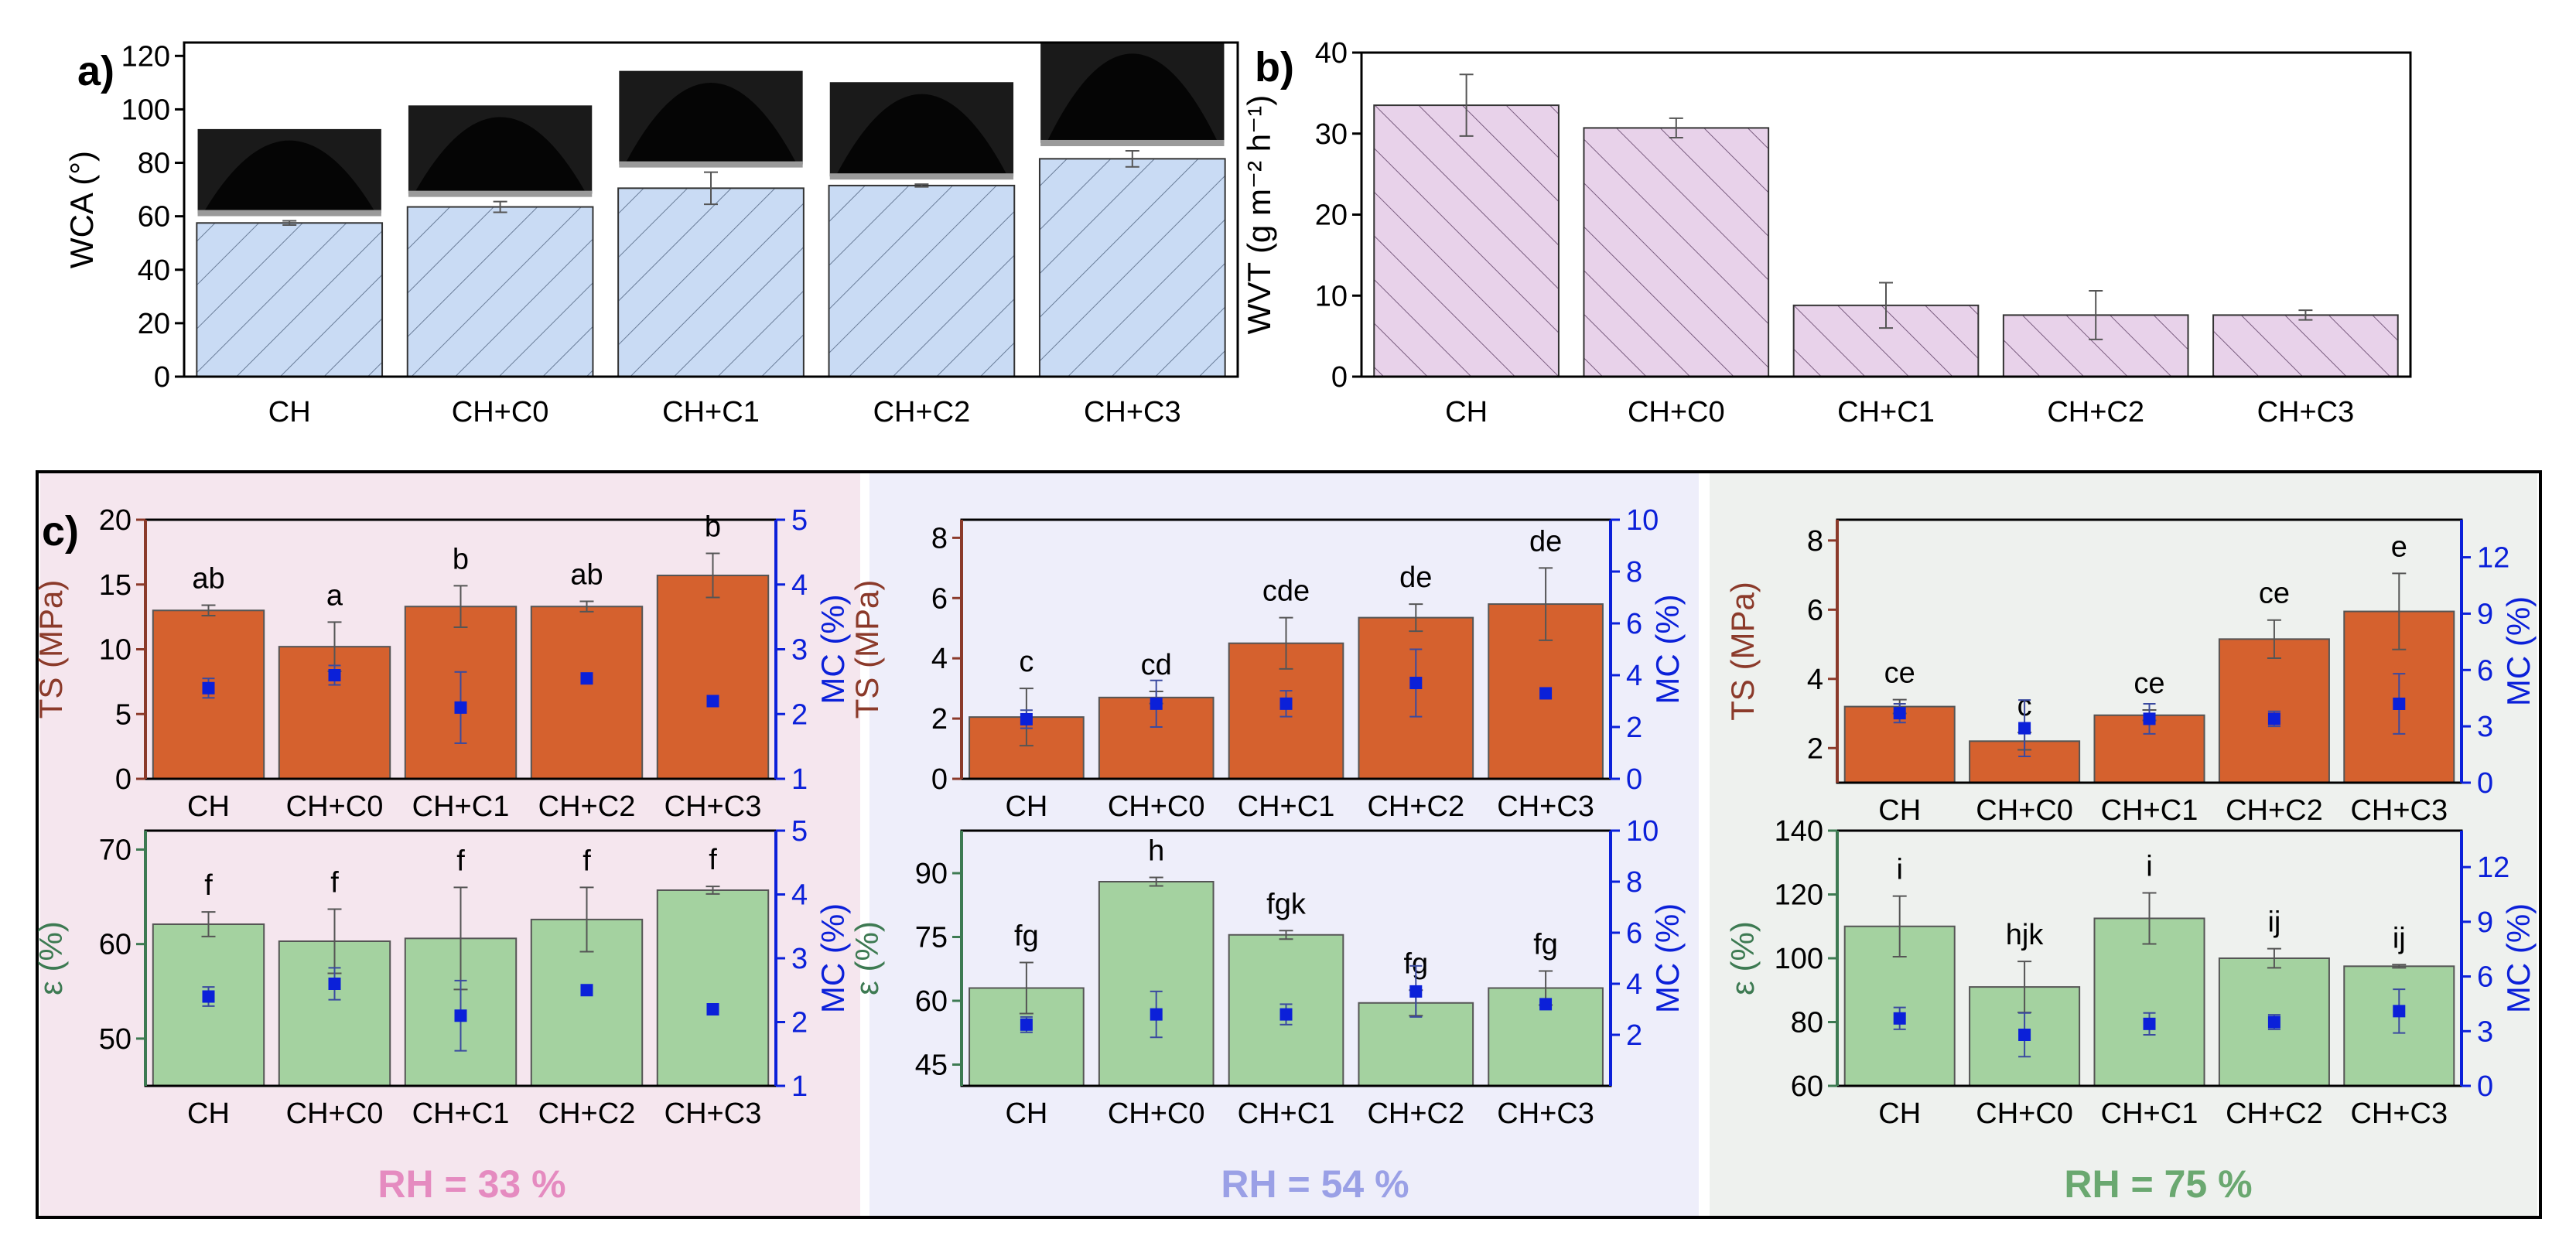 This screenshot has width=2576, height=1239. Describe the element at coordinates (116, 585) in the screenshot. I see `y-tick-label: 15` at that location.